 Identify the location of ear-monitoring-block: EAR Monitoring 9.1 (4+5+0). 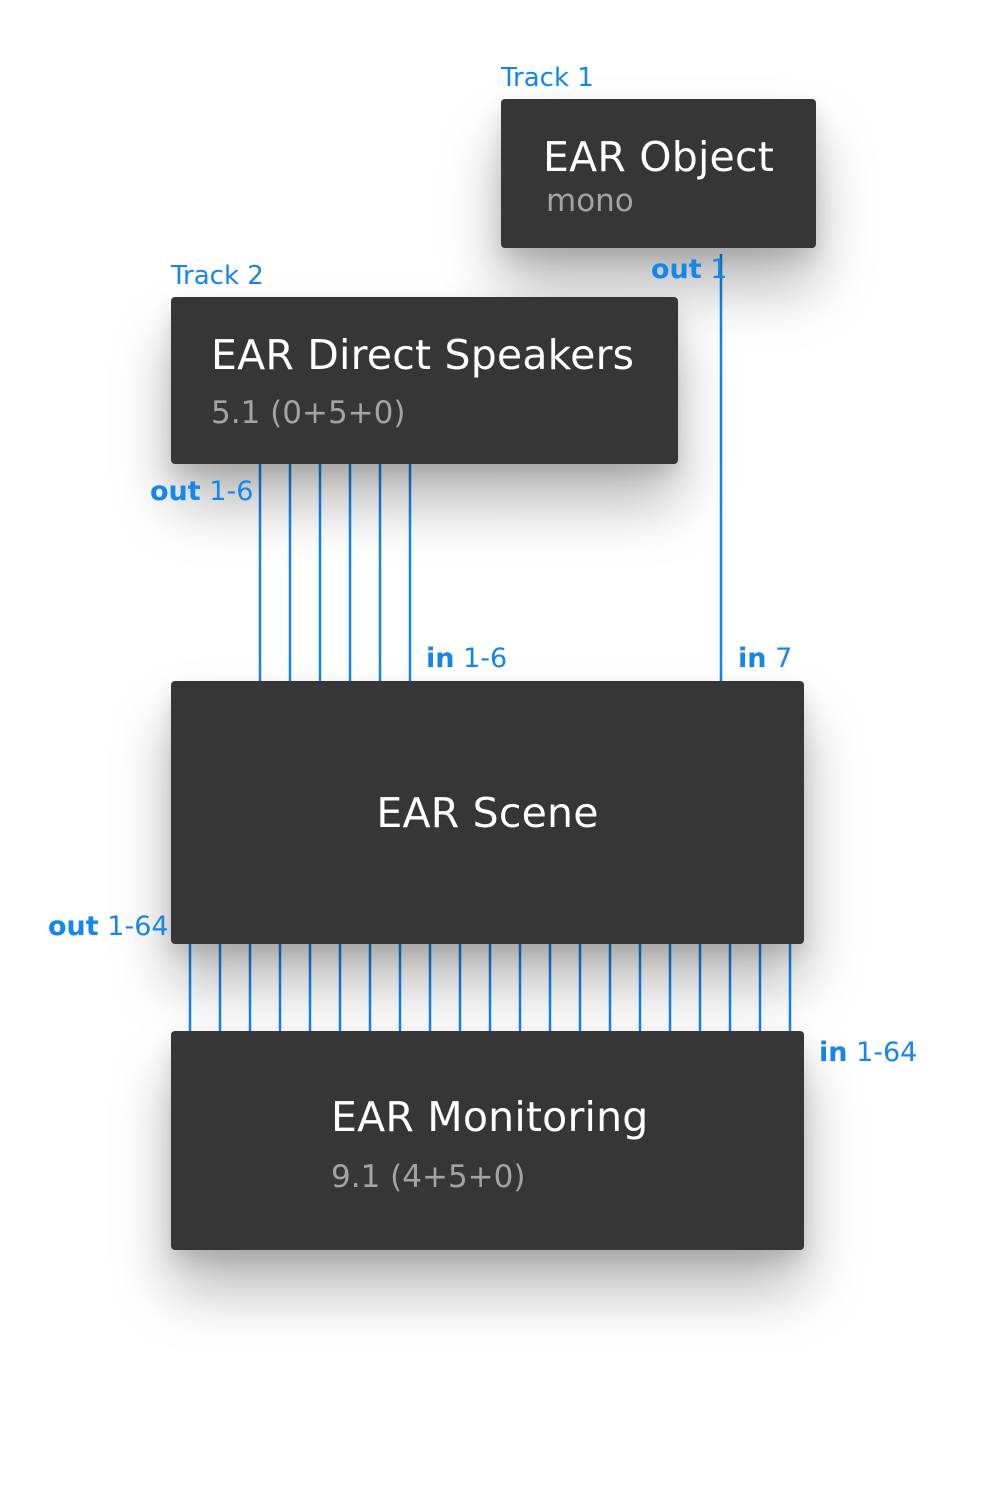
(487, 1140).